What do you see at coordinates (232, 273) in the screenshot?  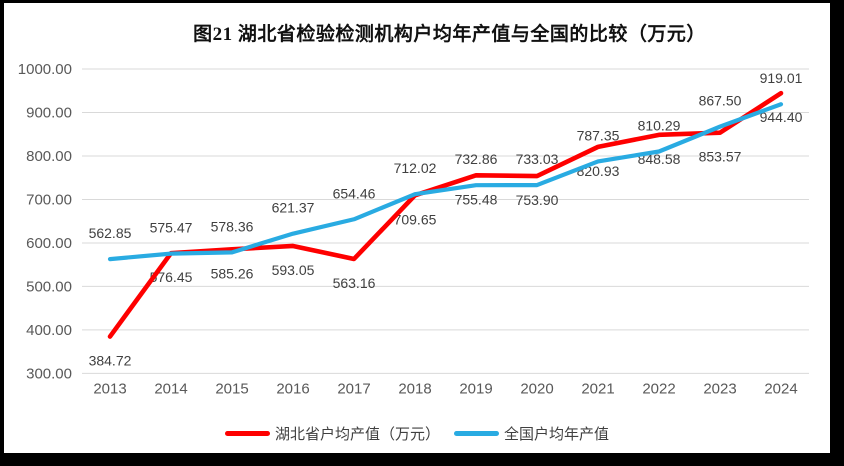 I see `data-label: 585.26` at bounding box center [232, 273].